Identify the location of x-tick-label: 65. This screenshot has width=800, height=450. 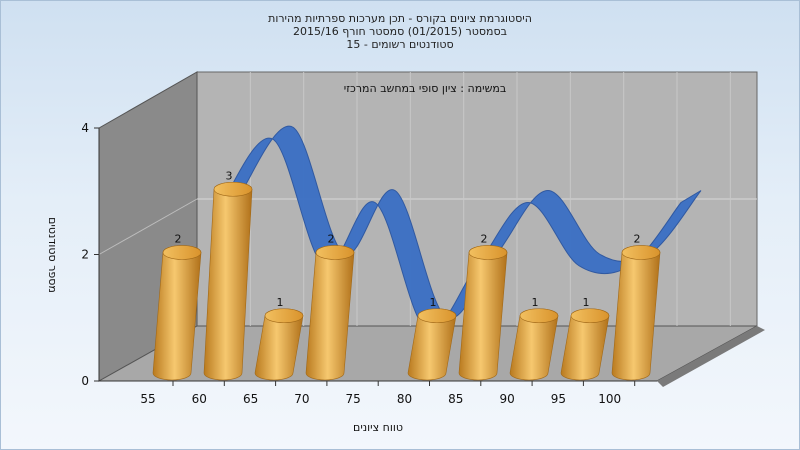
(250, 399).